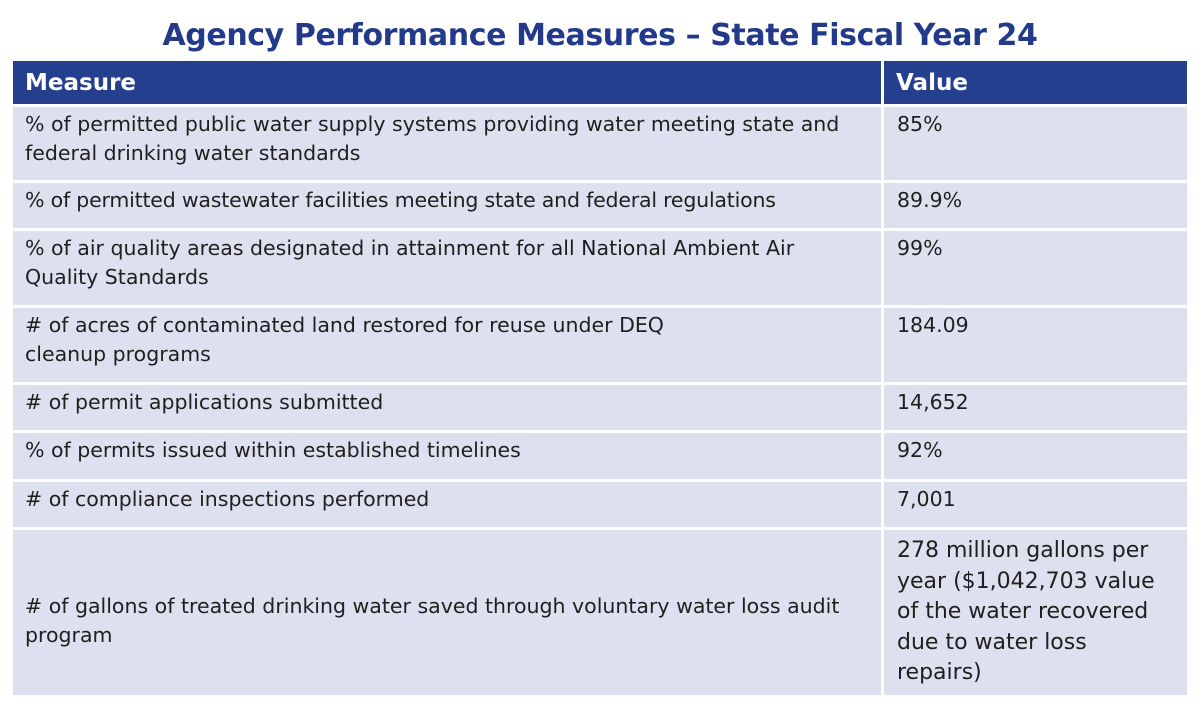  What do you see at coordinates (1035, 506) in the screenshot?
I see `value-cell: 7,001` at bounding box center [1035, 506].